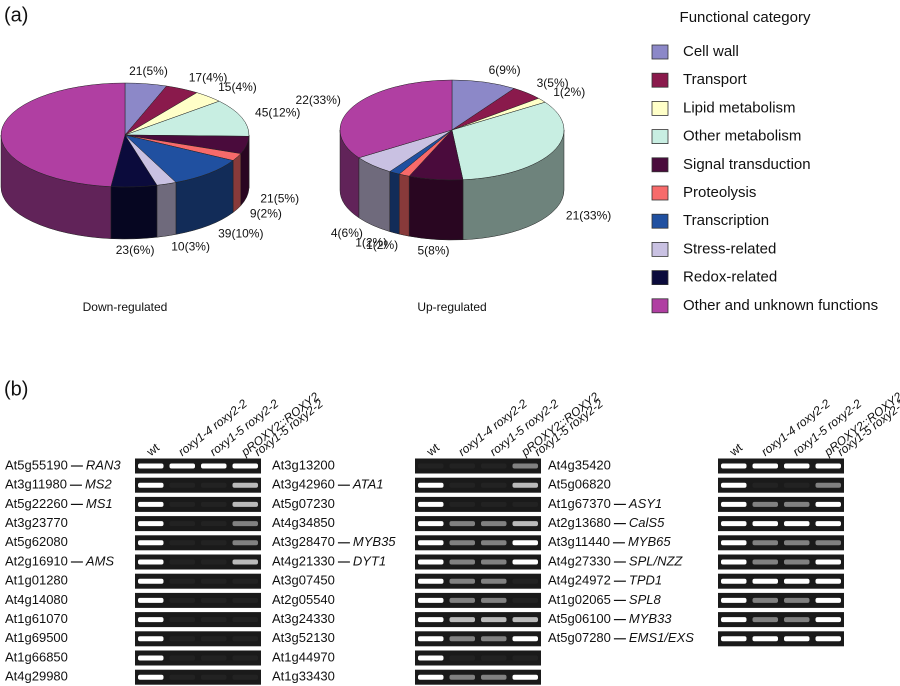 The height and width of the screenshot is (686, 900). What do you see at coordinates (719, 192) in the screenshot?
I see `legend-label: Proteolysis` at bounding box center [719, 192].